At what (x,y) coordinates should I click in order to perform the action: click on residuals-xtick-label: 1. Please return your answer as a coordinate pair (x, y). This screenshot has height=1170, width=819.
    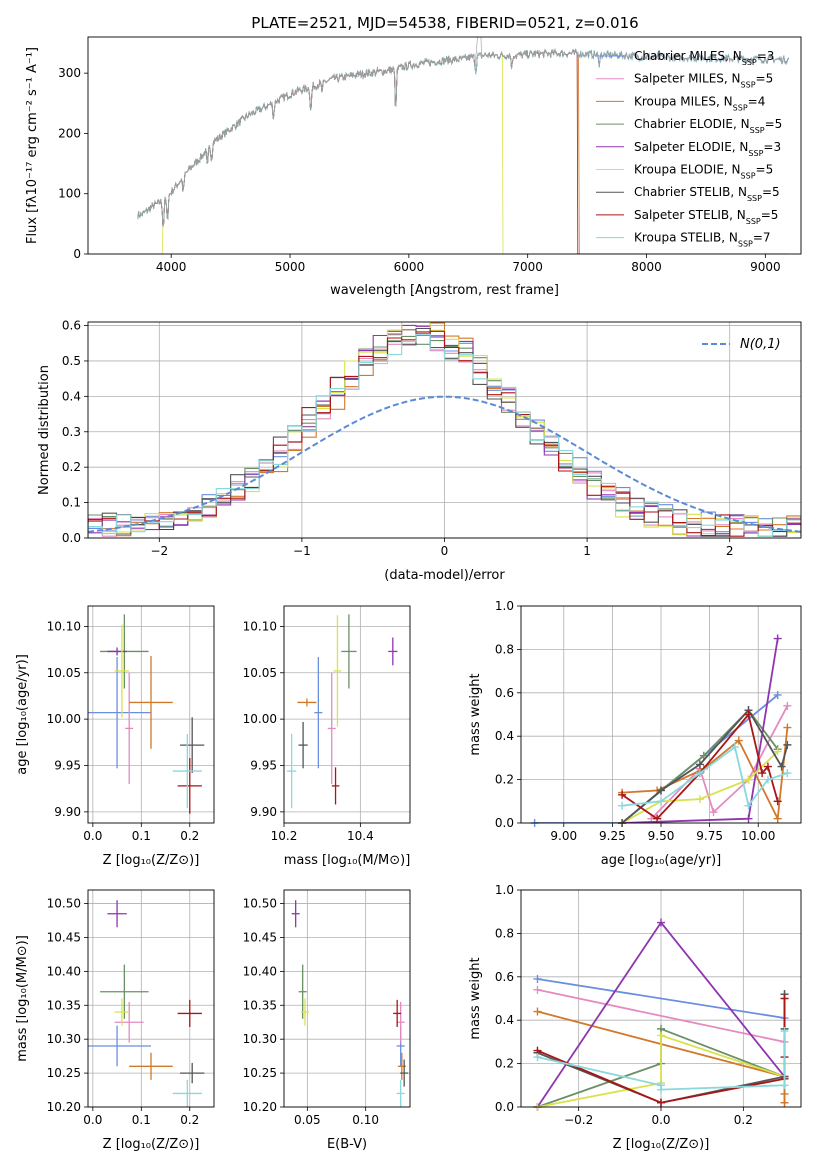
    Looking at the image, I should click on (587, 551).